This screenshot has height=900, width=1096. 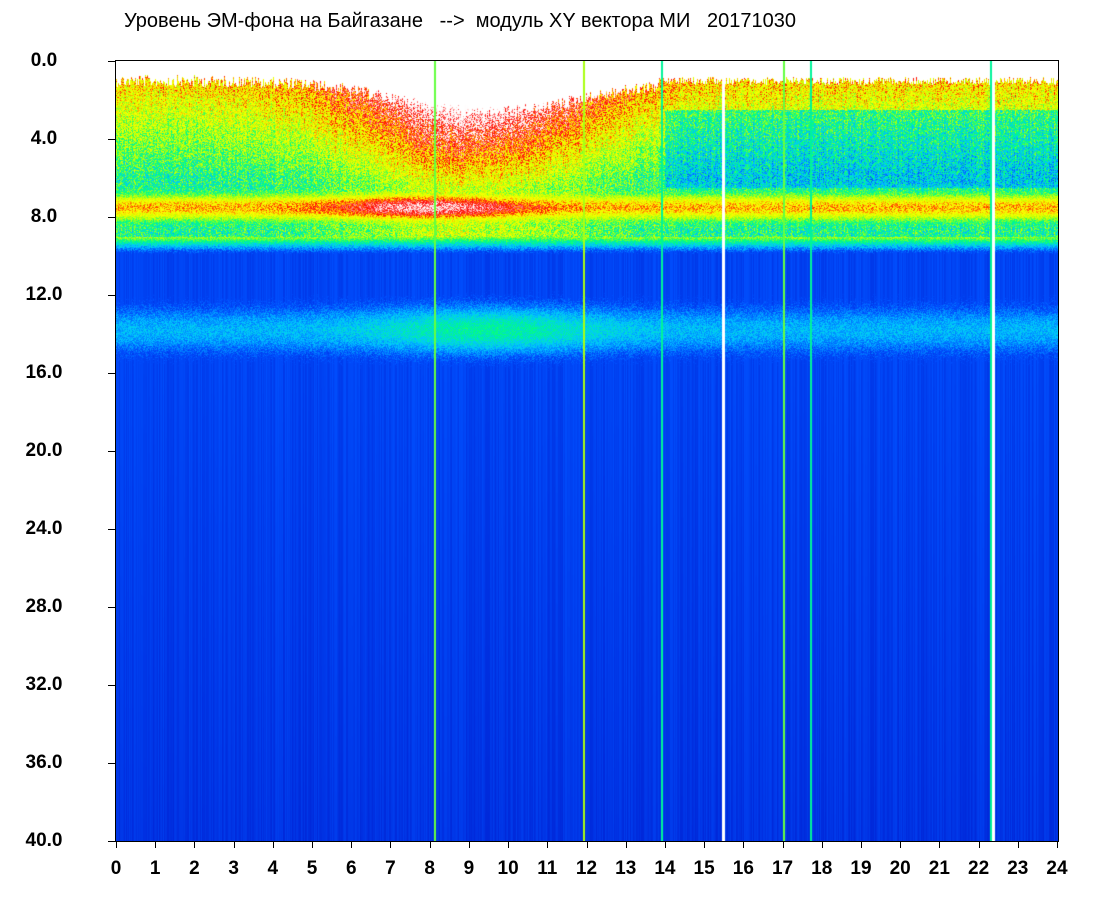 I want to click on y-tick-label: 8.0, so click(x=44, y=216).